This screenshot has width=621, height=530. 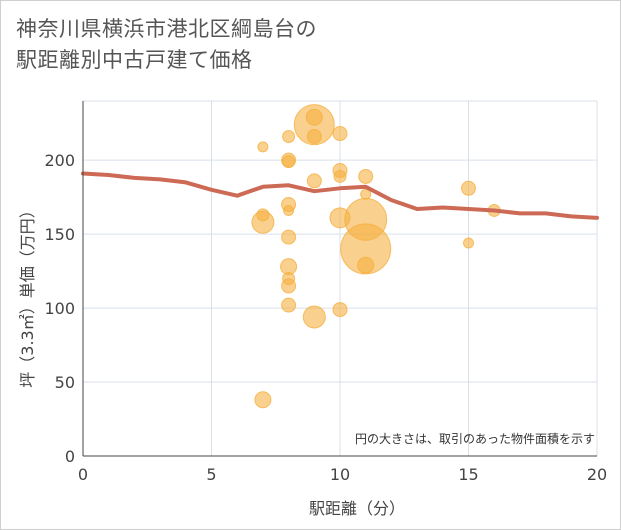 What do you see at coordinates (340, 474) in the screenshot?
I see `x-tick-label: 10` at bounding box center [340, 474].